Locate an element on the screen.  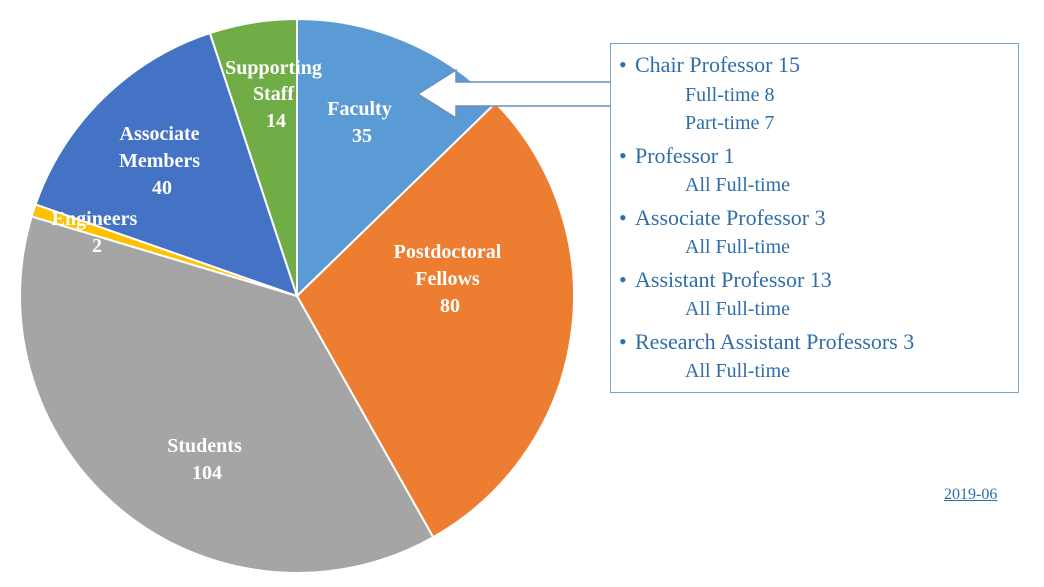
detail-item-title: Professor 1 is located at coordinates (685, 155).